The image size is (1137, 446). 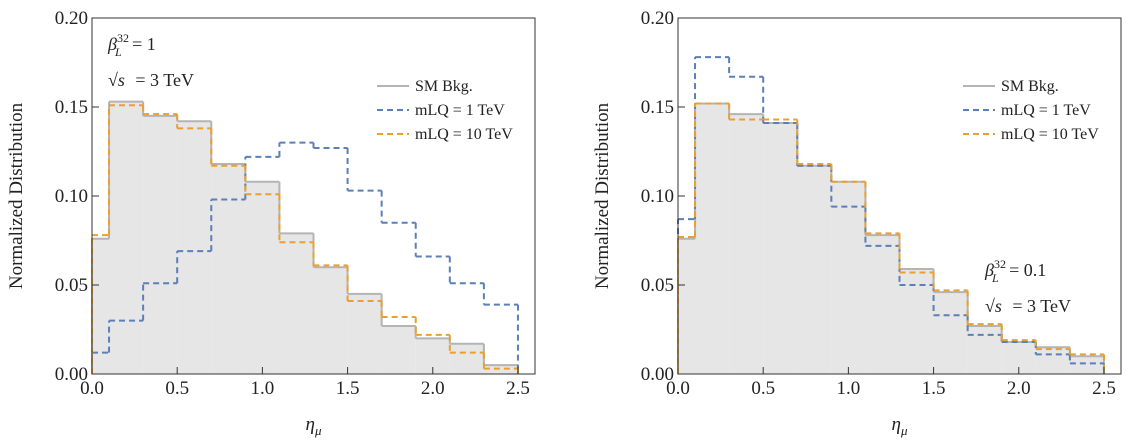 I want to click on annotation: β32 L = 1, so click(x=131, y=45).